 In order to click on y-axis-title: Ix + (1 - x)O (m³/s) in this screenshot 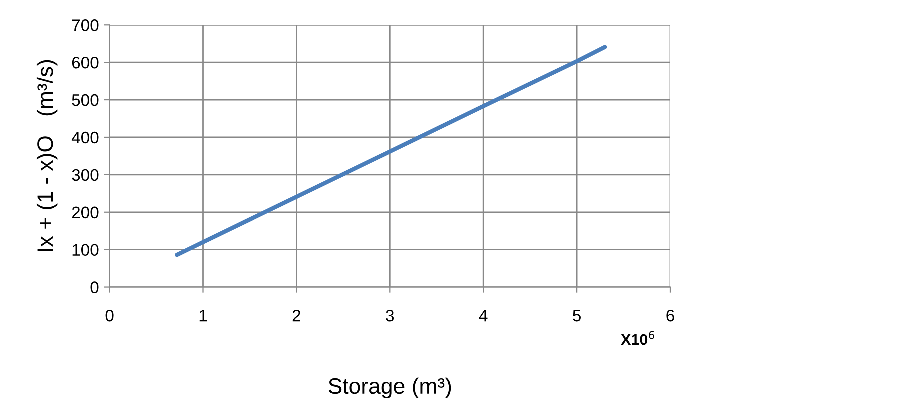, I will do `click(47, 156)`.